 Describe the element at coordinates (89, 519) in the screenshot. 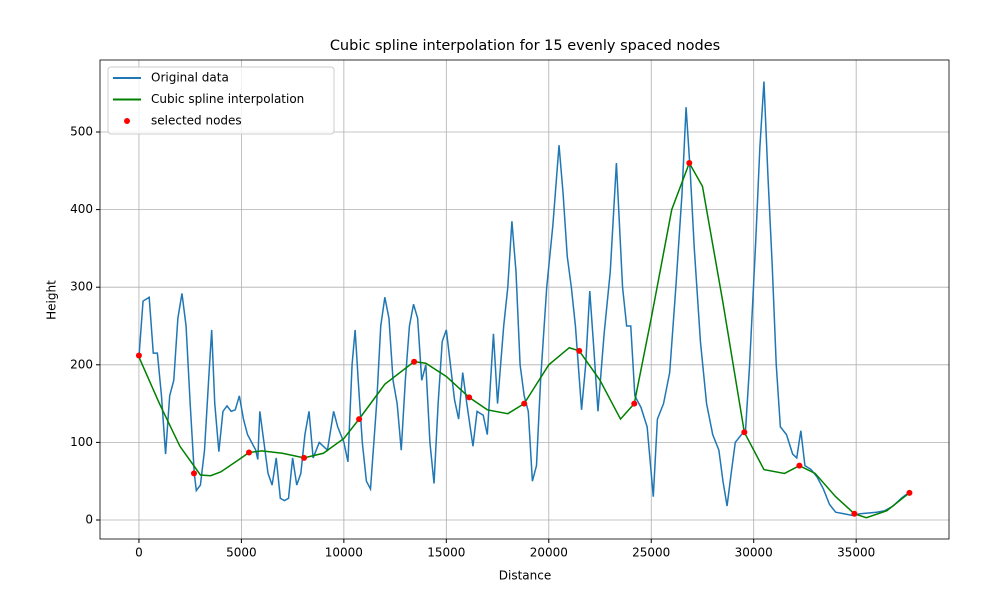

I see `y-tick-label: 0` at that location.